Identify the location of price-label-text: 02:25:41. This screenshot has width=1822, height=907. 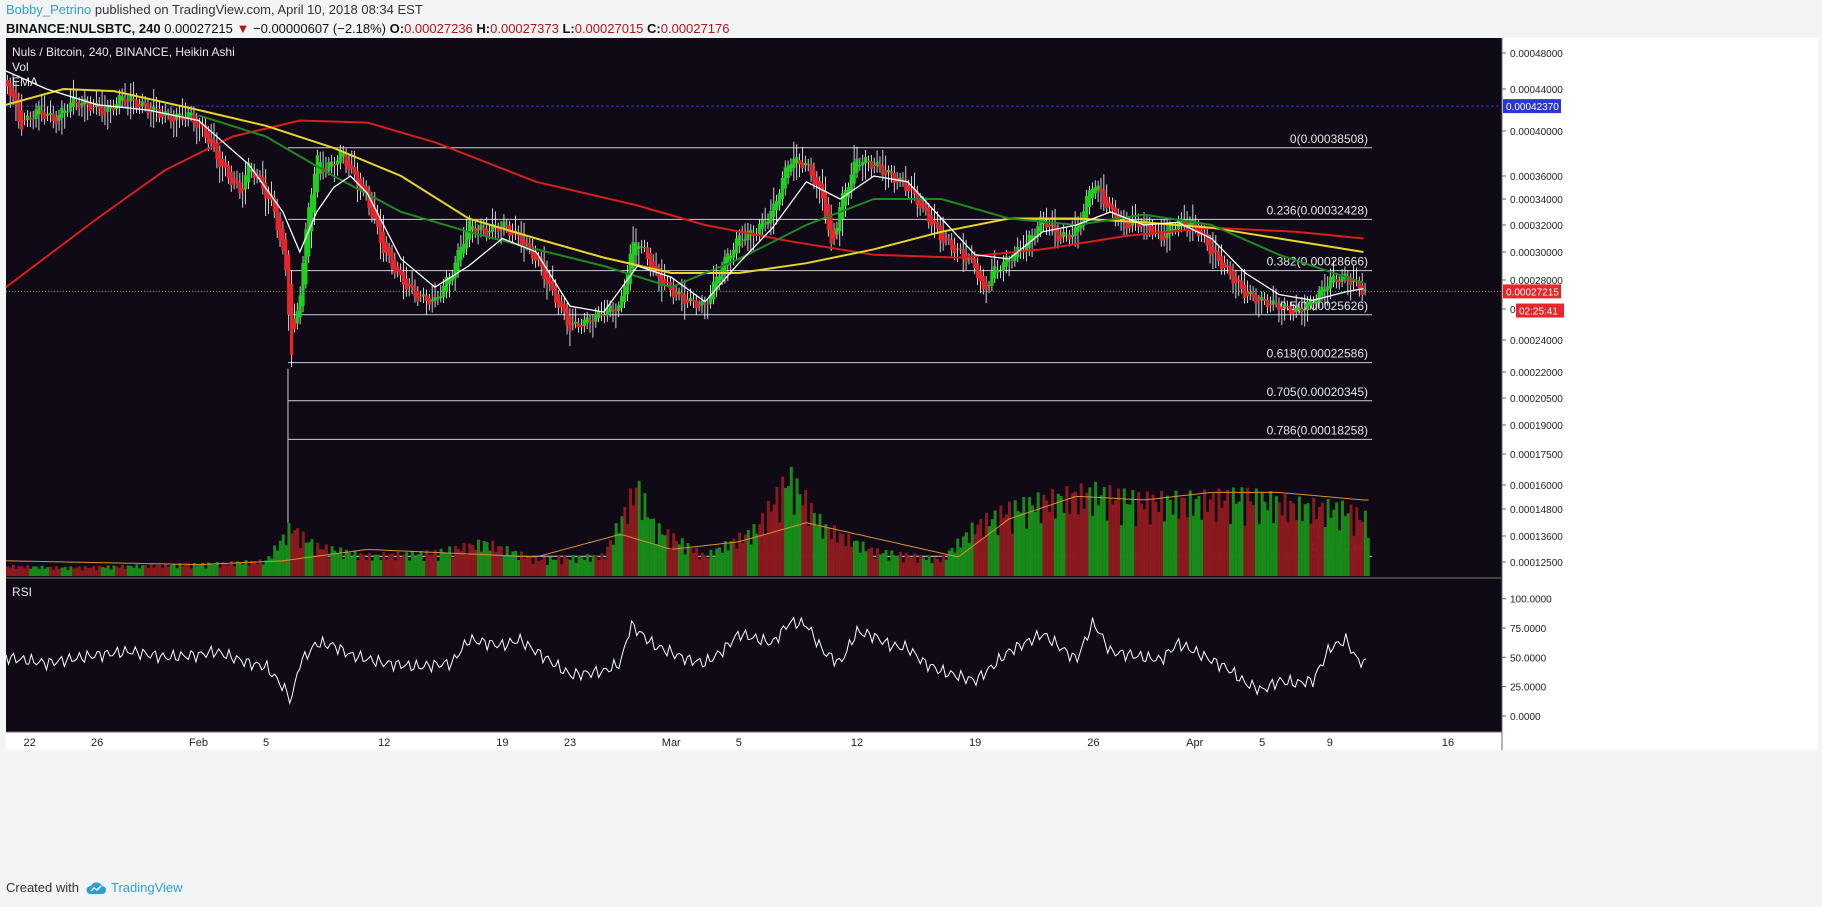
(1538, 312).